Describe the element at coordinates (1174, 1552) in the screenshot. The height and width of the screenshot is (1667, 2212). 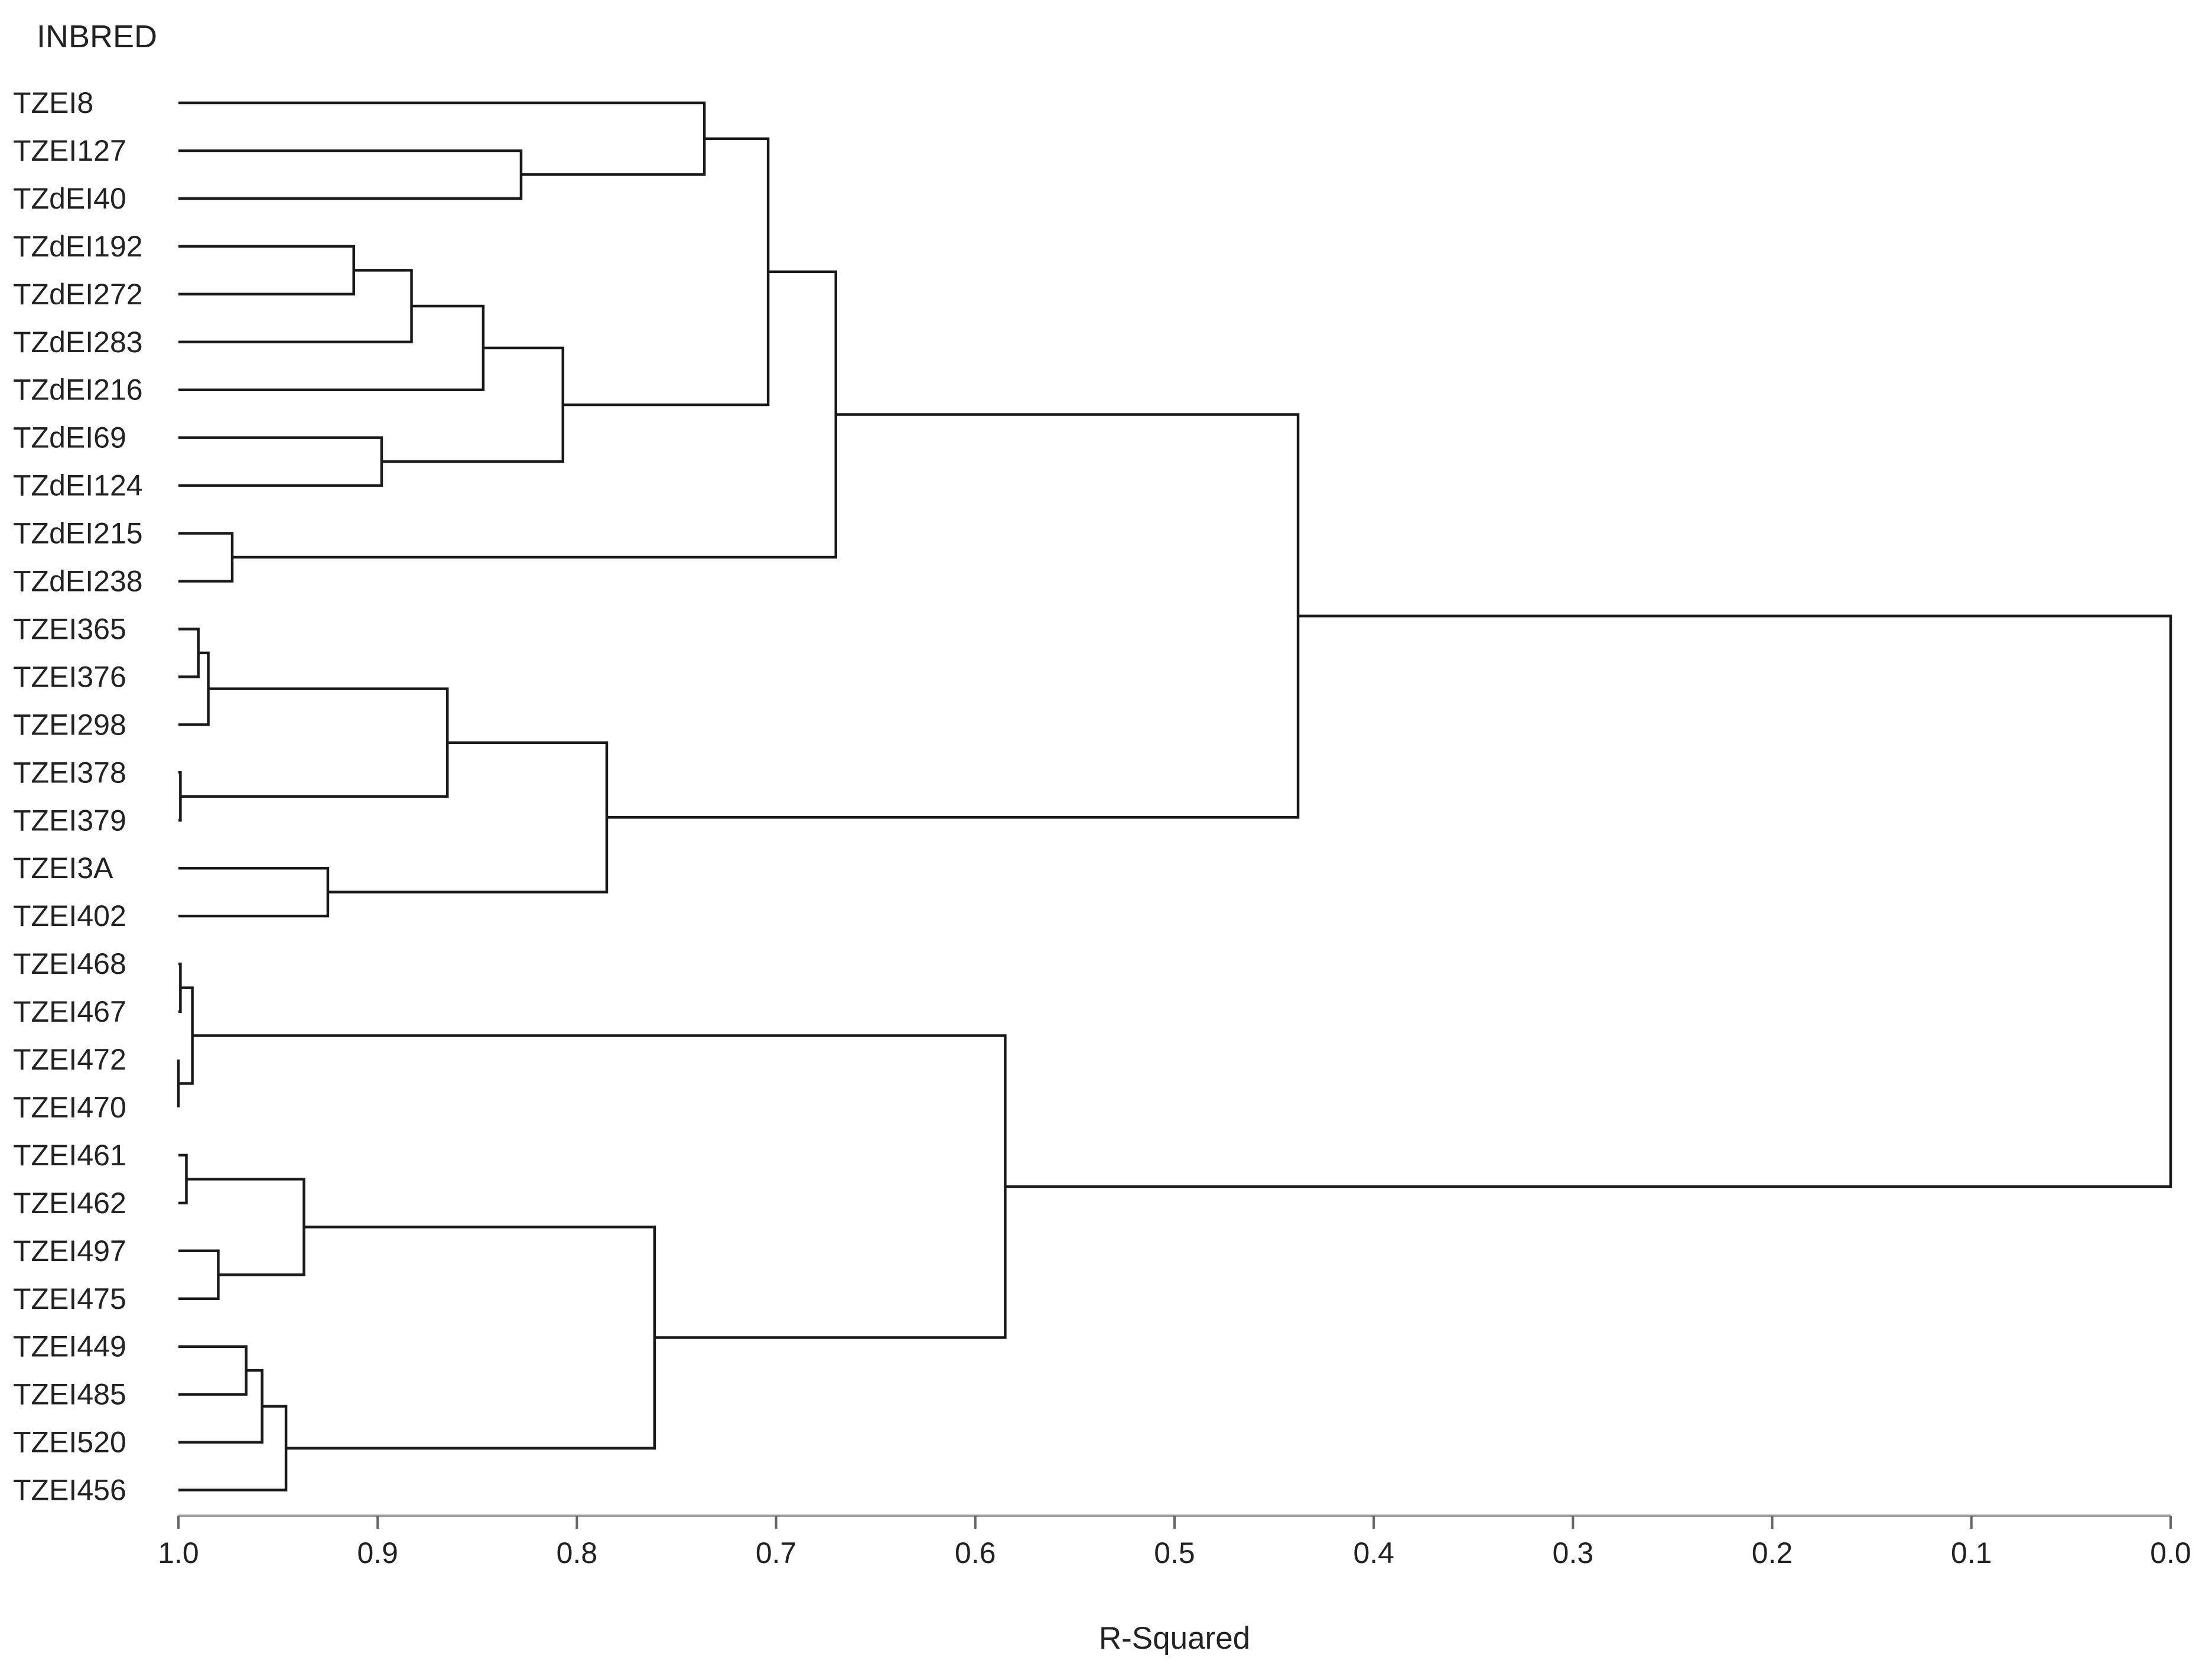
I see `x-tick-label: 0.5` at that location.